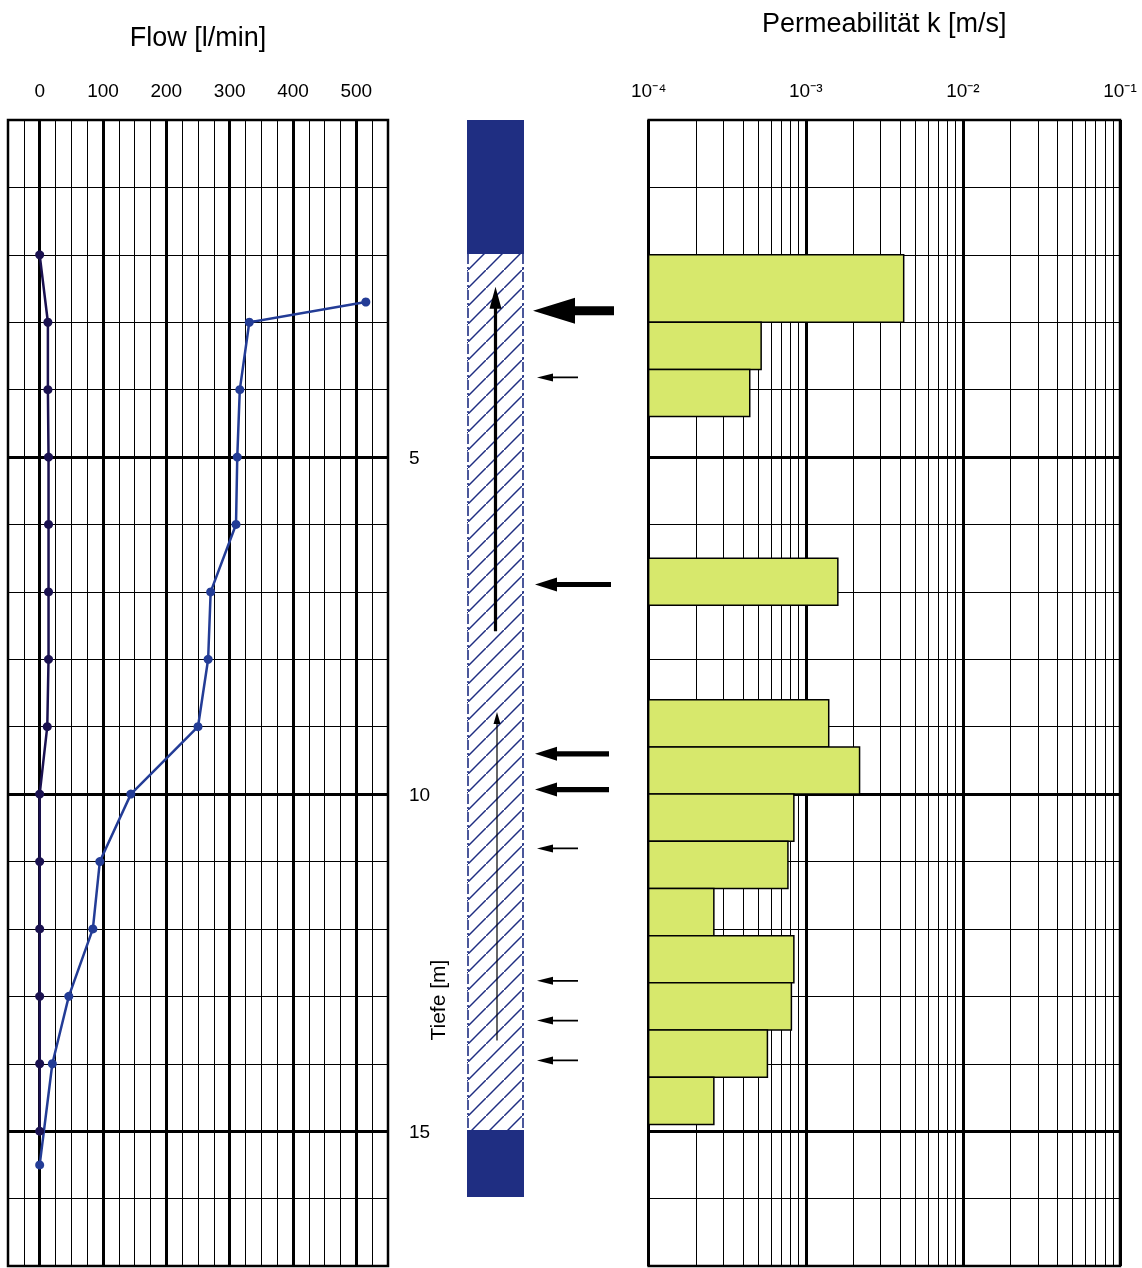  Describe the element at coordinates (39, 90) in the screenshot. I see `x-tick-label: 0` at that location.